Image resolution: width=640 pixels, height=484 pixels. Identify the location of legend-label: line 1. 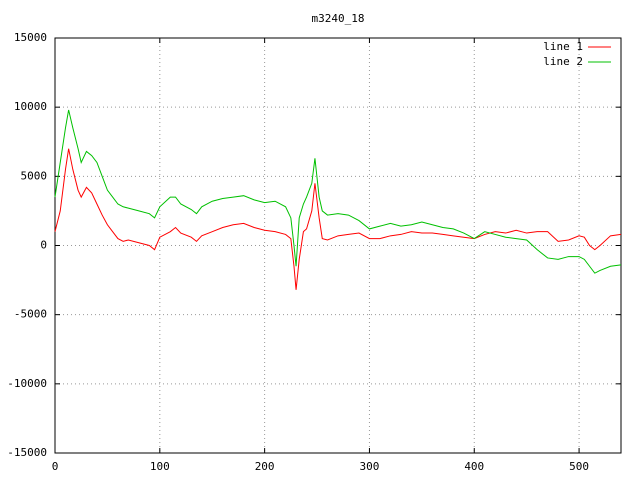
(563, 46).